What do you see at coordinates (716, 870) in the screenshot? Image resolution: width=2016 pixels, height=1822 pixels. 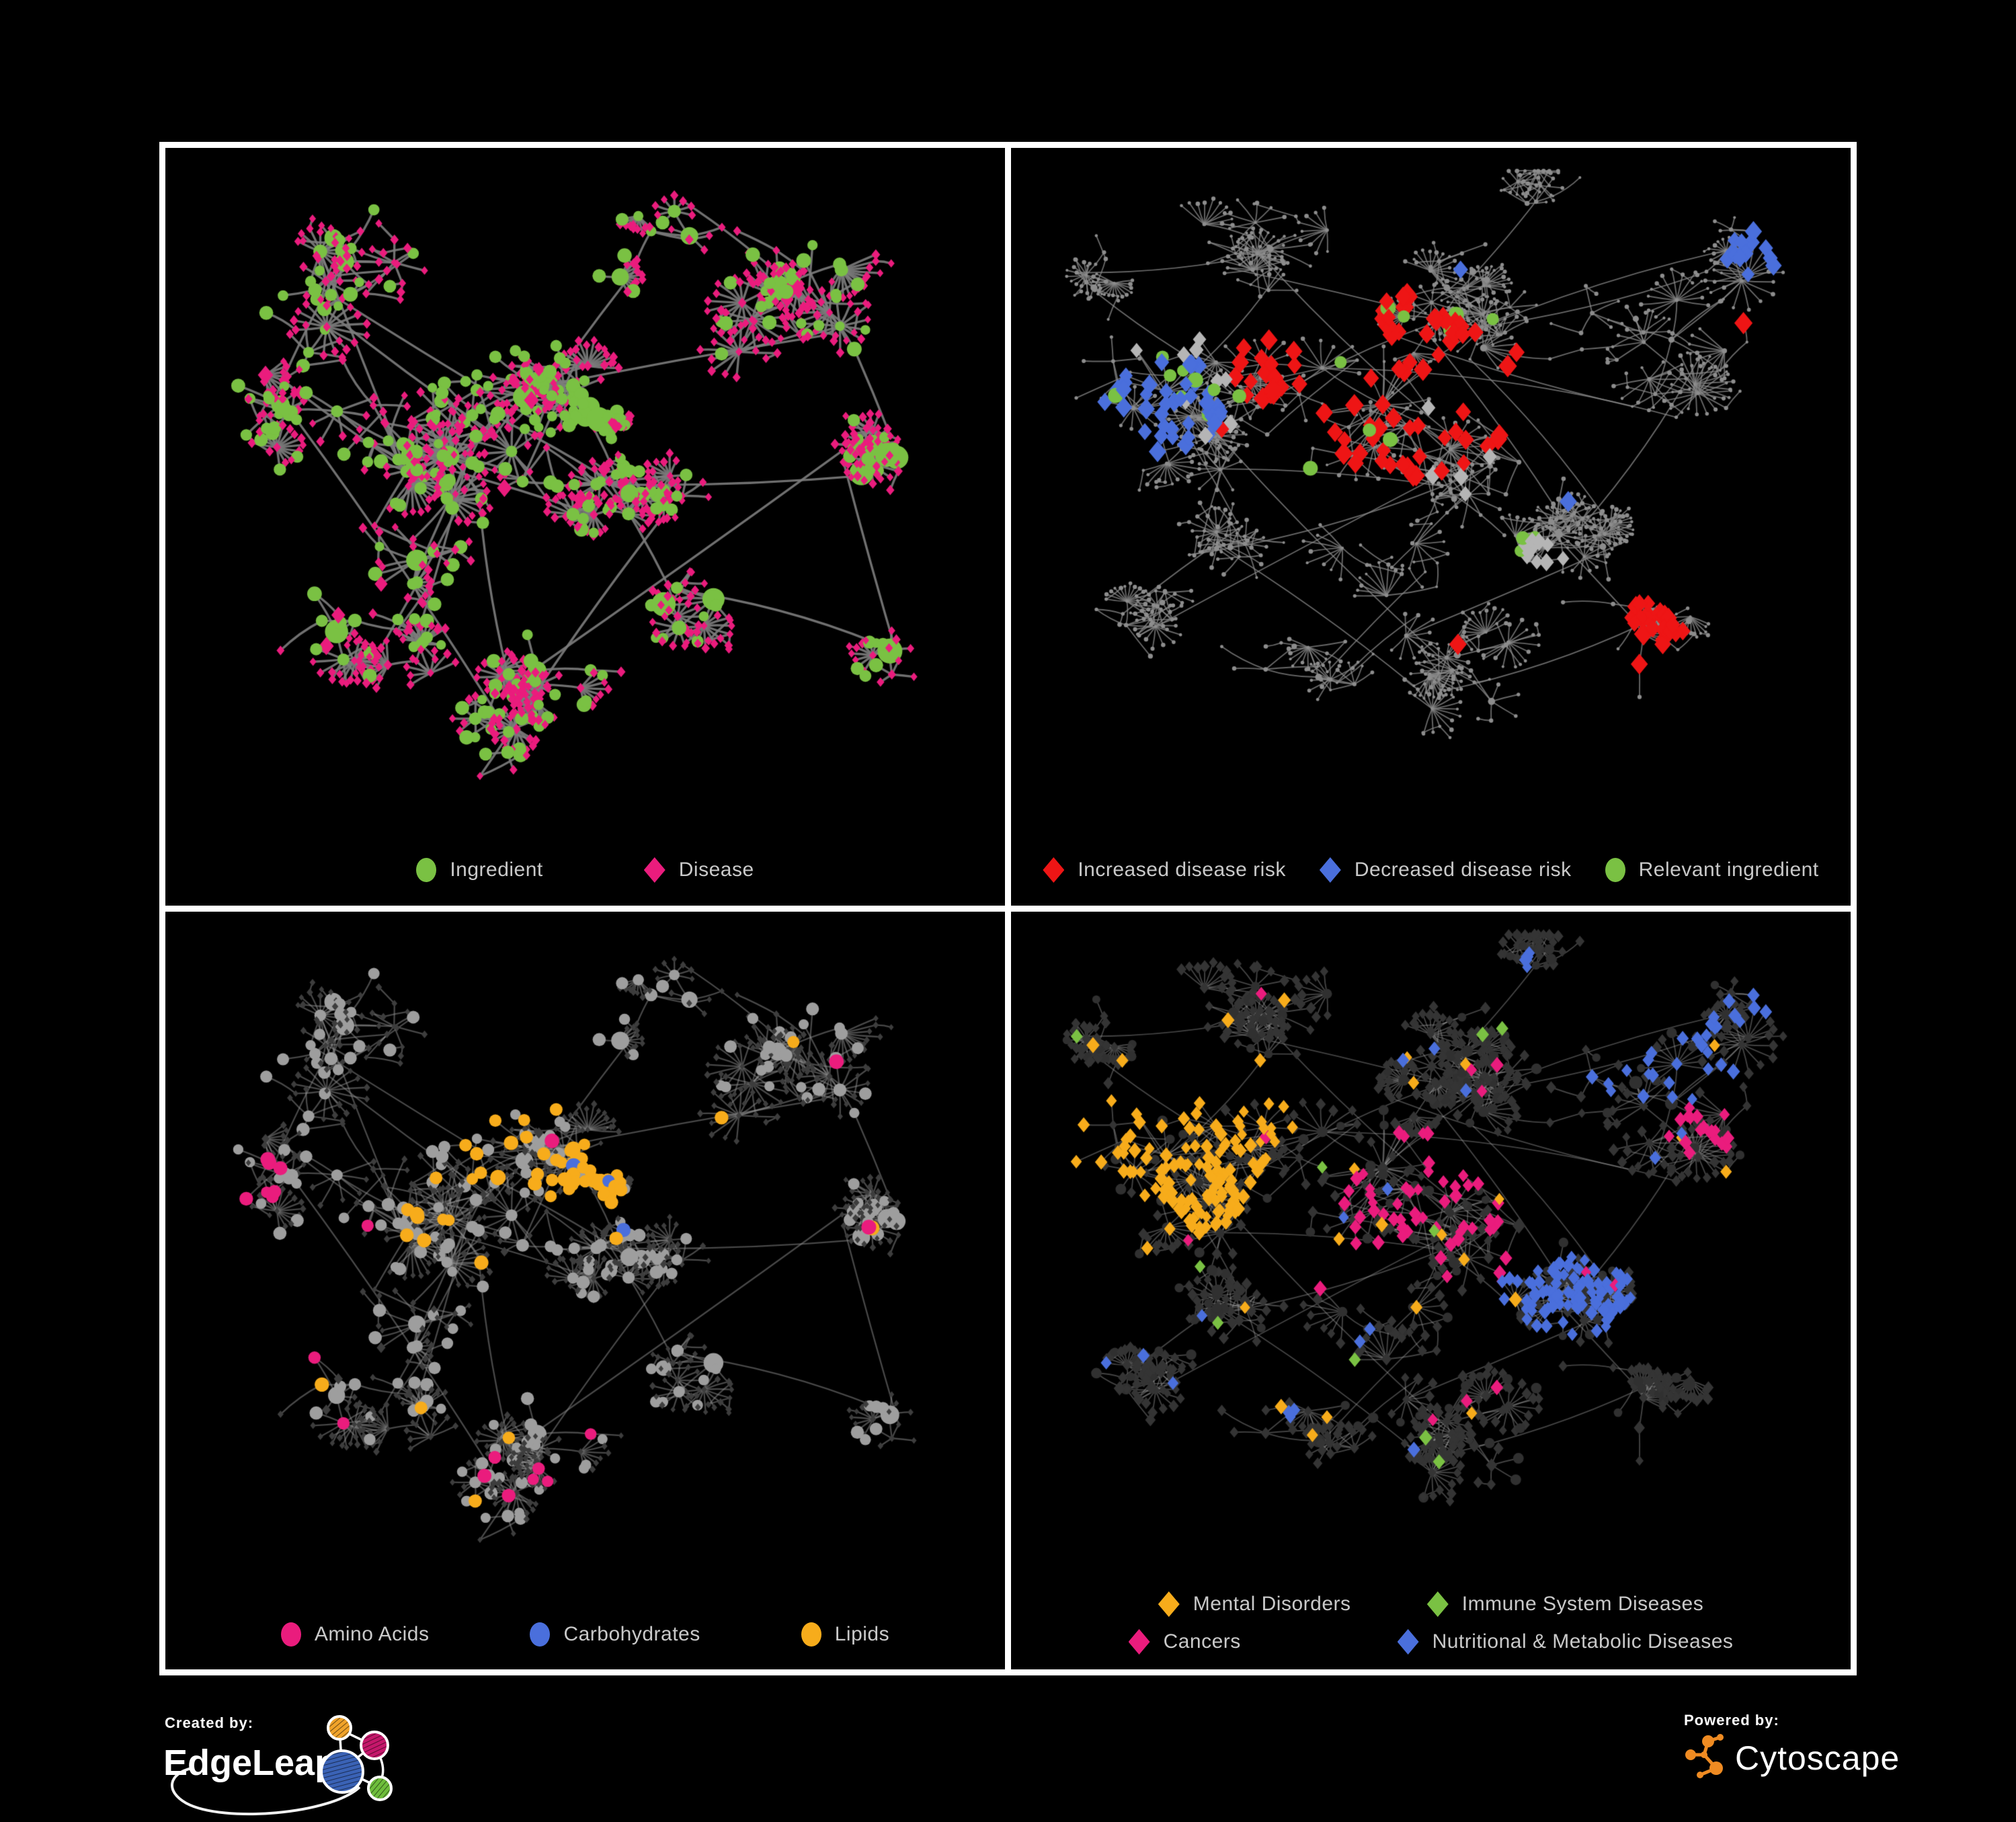 I see `legend-label: Disease` at bounding box center [716, 870].